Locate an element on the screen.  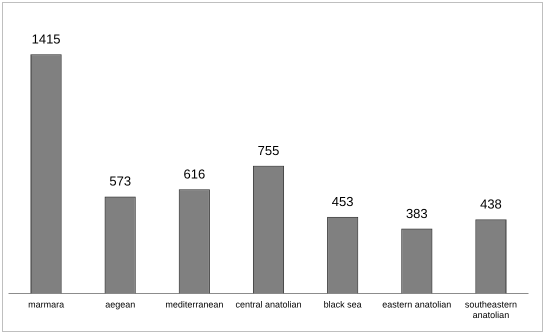
data-label: 453 is located at coordinates (343, 201).